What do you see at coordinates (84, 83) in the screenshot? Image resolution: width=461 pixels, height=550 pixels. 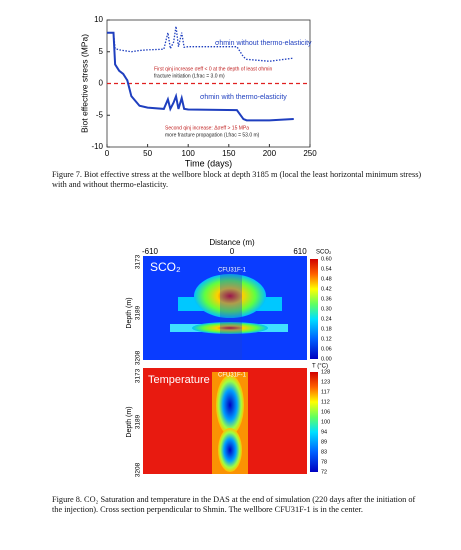 I see `y-axis-label: Biot effective stress (MPa)` at bounding box center [84, 83].